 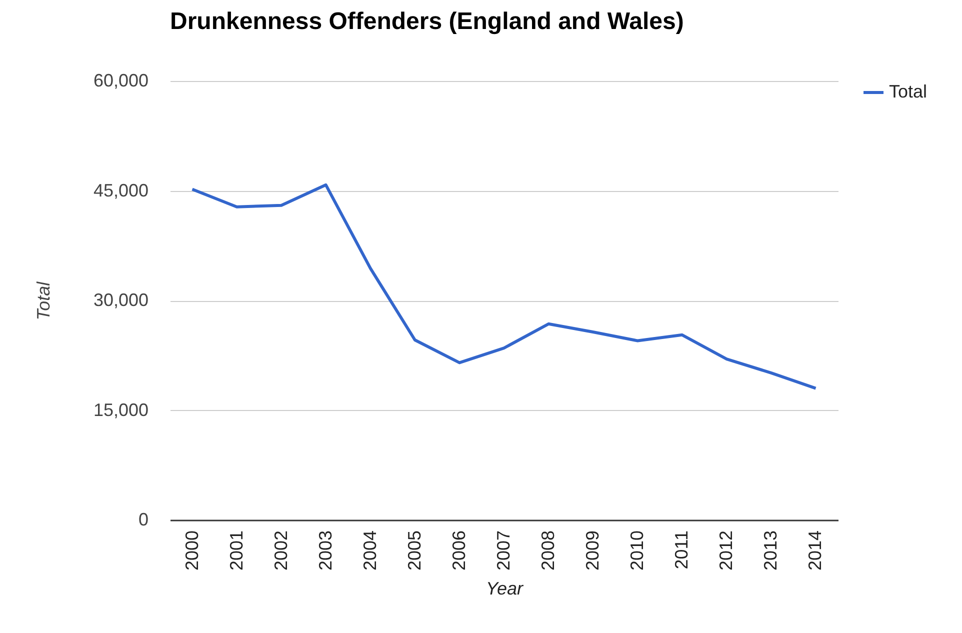 What do you see at coordinates (143, 520) in the screenshot?
I see `y-tick-label: 0` at bounding box center [143, 520].